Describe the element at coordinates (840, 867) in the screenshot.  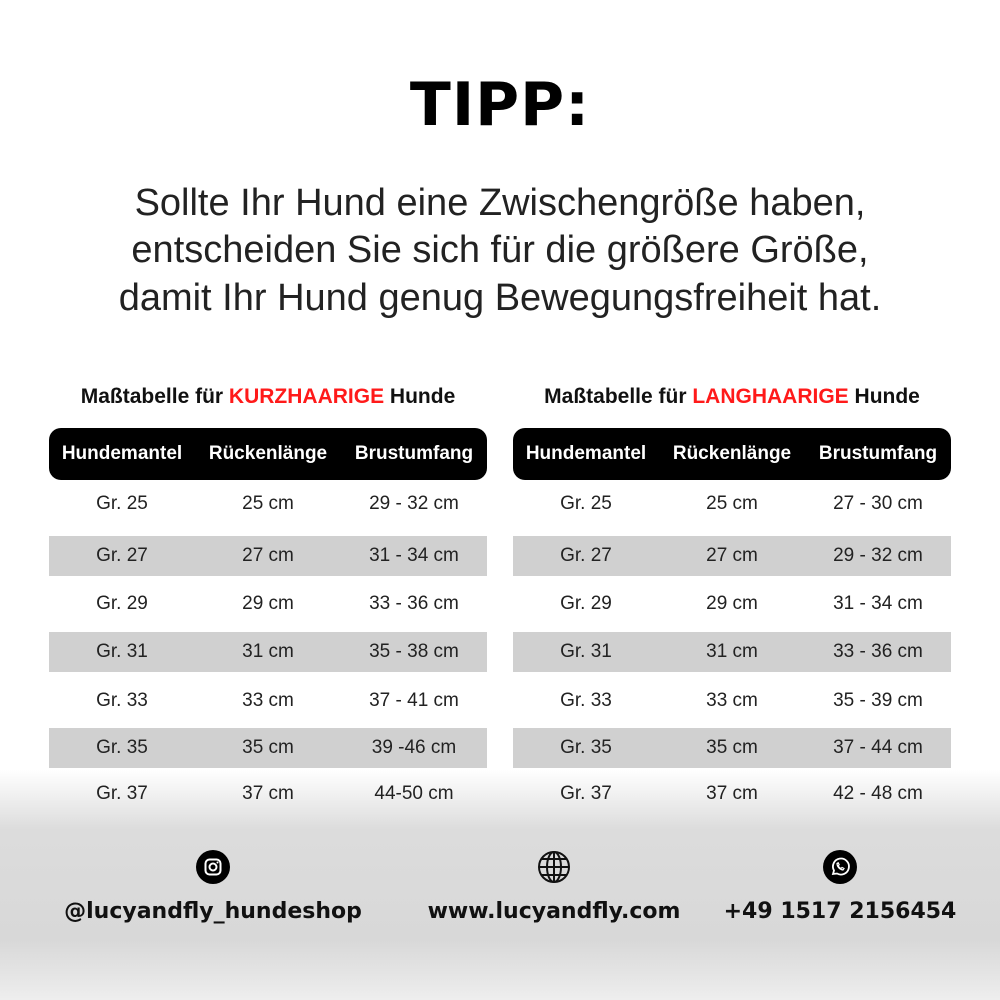
I see `whatsapp-icon` at that location.